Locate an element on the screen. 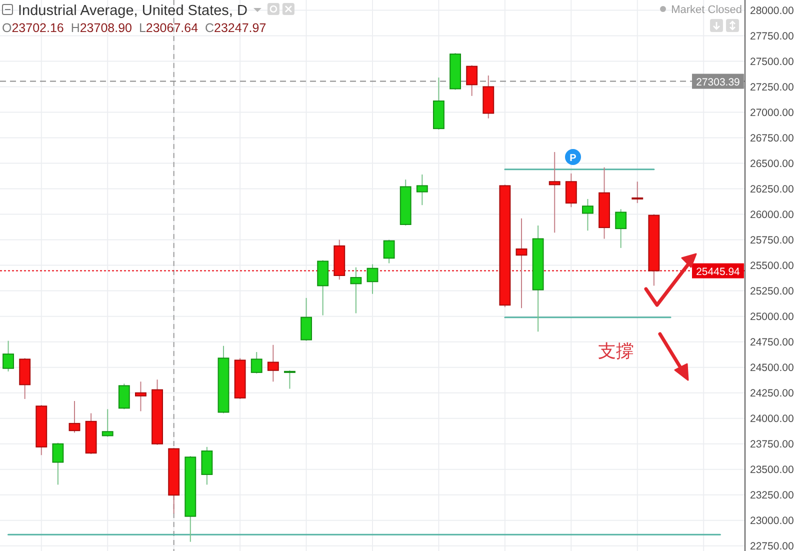  y-tick-label: 25500.00 is located at coordinates (772, 266).